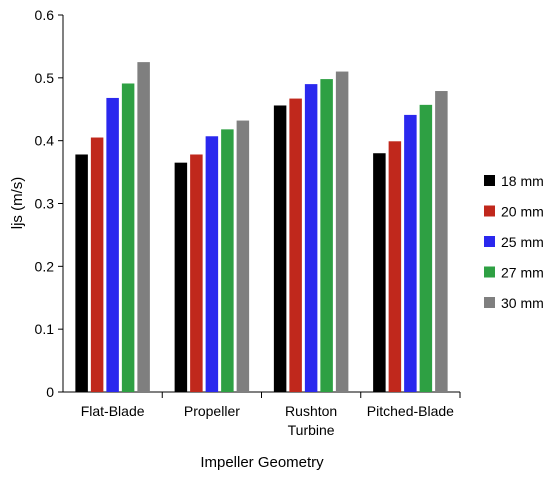 The height and width of the screenshot is (479, 550). What do you see at coordinates (522, 181) in the screenshot?
I see `legend-label: 18 mm` at bounding box center [522, 181].